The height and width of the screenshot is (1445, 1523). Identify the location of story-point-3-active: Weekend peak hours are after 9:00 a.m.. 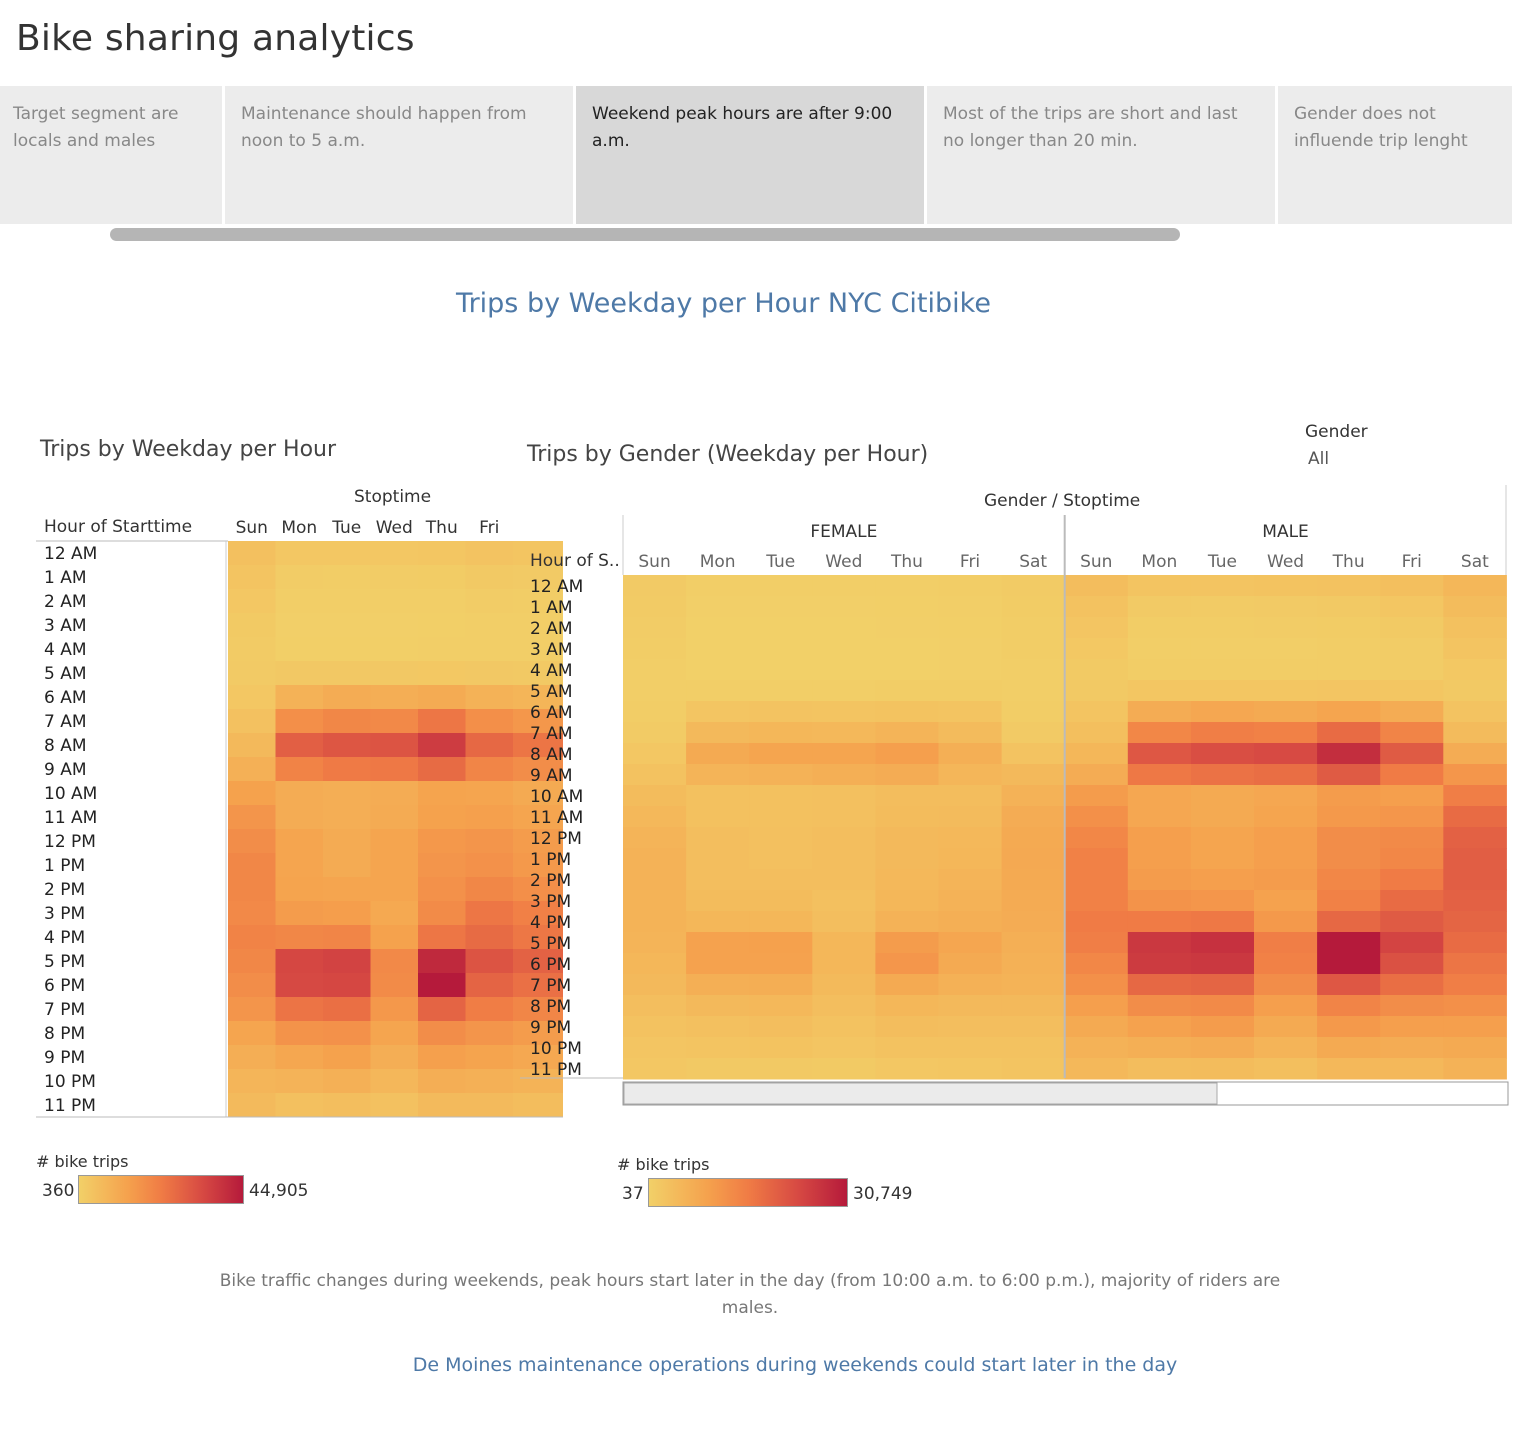
(750, 155).